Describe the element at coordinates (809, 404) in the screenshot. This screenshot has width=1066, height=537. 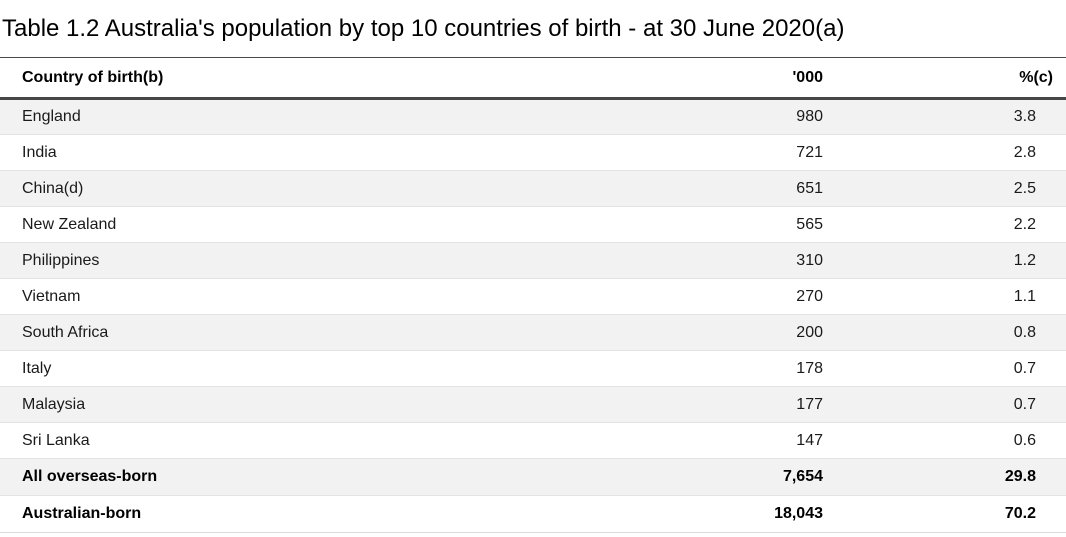
I see `thousands-cell: 177` at that location.